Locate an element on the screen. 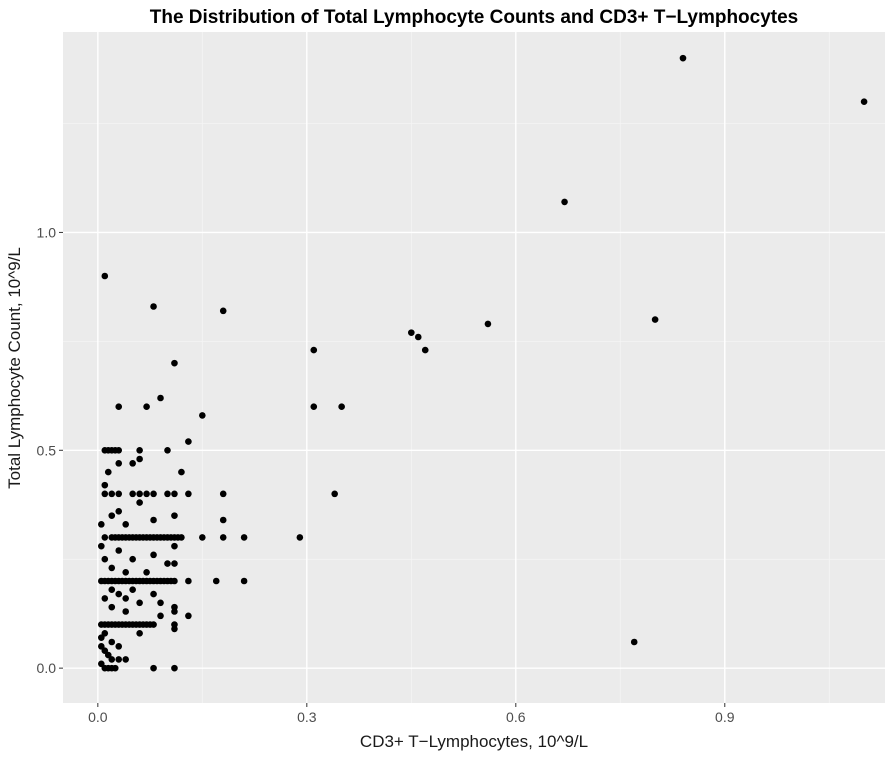 The height and width of the screenshot is (757, 886). y-tick-label: 0.5 is located at coordinates (47, 450).